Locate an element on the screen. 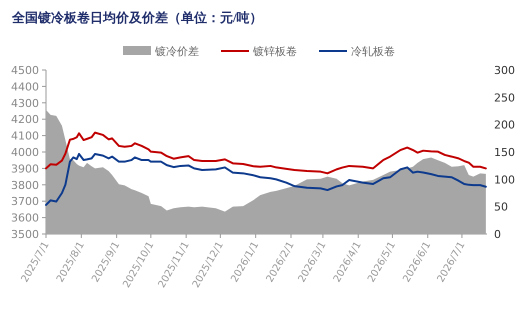  y2-tick-label: 250 is located at coordinates (504, 97).